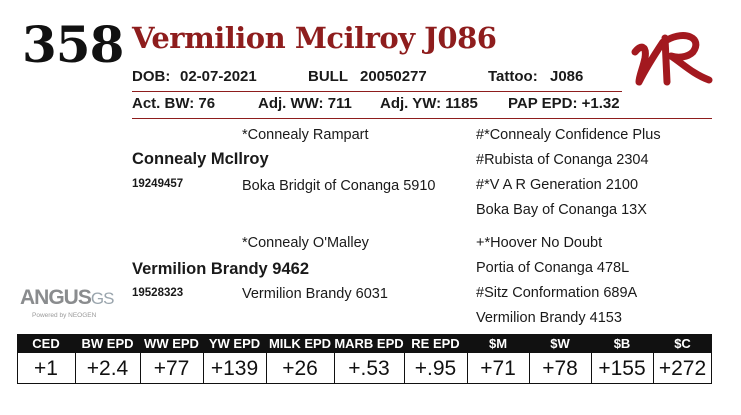  What do you see at coordinates (64, 315) in the screenshot?
I see `angus-logo-tagline: Powered by NEOGEN` at bounding box center [64, 315].